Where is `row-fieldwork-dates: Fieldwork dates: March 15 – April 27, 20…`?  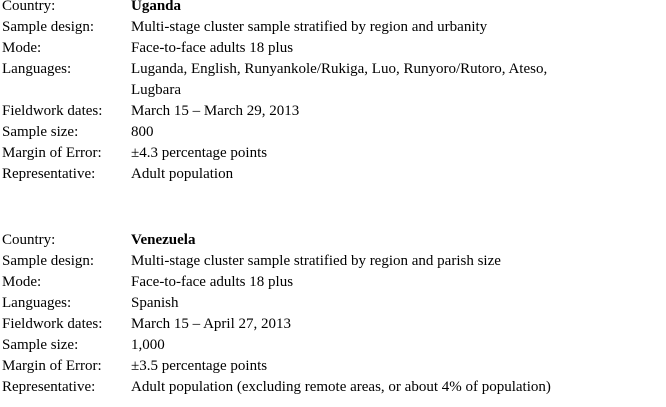
row-fieldwork-dates: Fieldwork dates: March 15 – April 27, 20… is located at coordinates (334, 324).